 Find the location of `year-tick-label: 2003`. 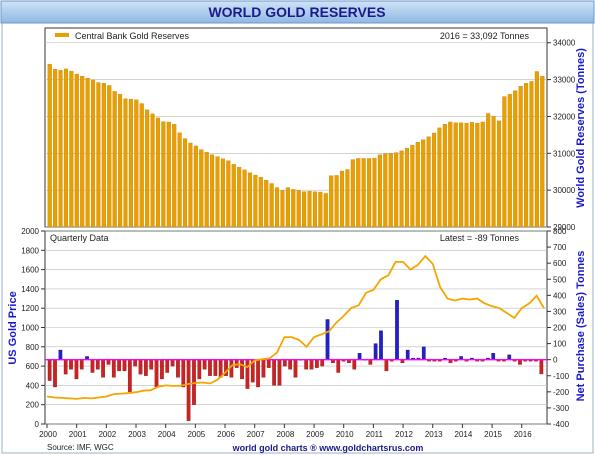

year-tick-label: 2003 is located at coordinates (137, 434).